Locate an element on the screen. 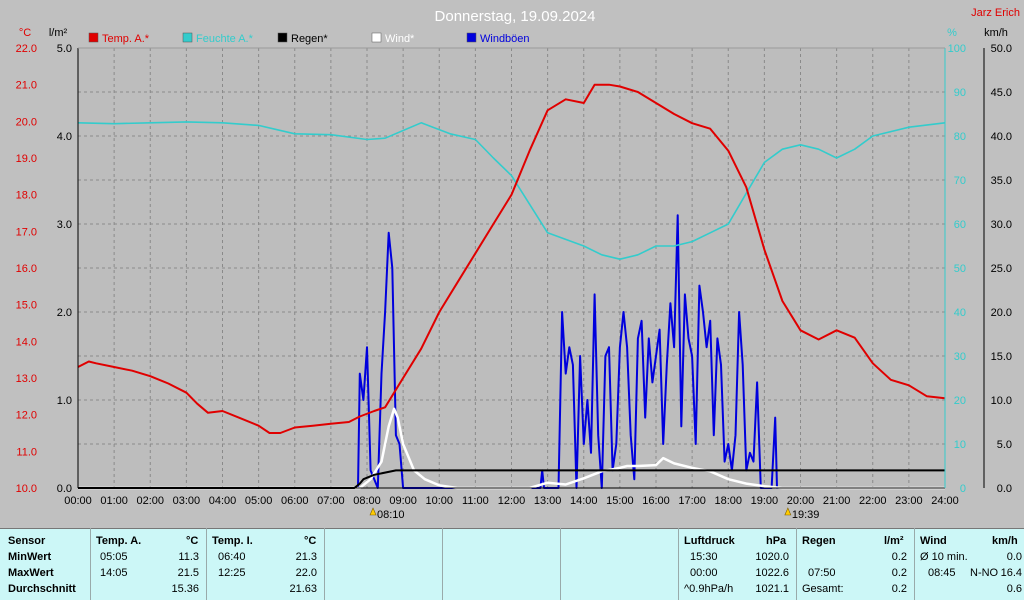 This screenshot has height=600, width=1024. pressure-unit: hPa is located at coordinates (776, 541).